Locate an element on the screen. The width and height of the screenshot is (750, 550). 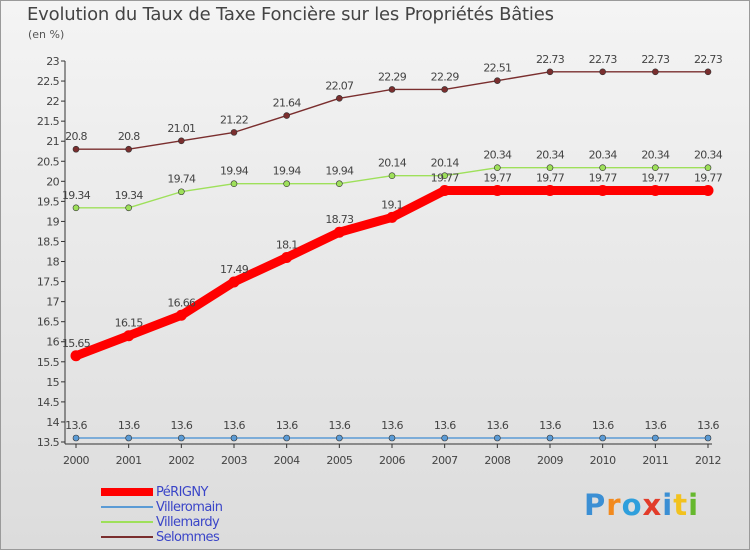
logo-letter: i is located at coordinates (694, 505).